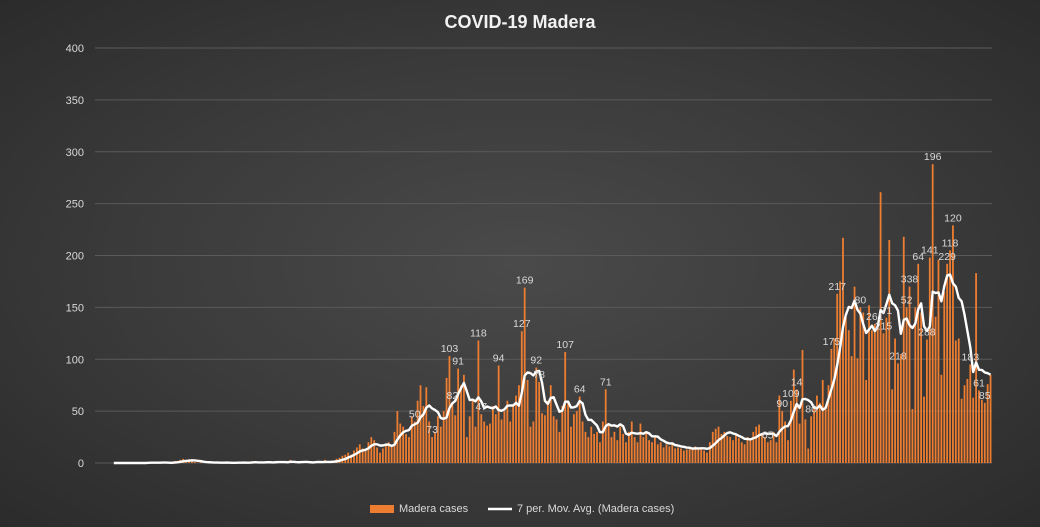 The width and height of the screenshot is (1040, 527). Describe the element at coordinates (434, 509) in the screenshot. I see `legend-label-bars: Madera cases` at that location.